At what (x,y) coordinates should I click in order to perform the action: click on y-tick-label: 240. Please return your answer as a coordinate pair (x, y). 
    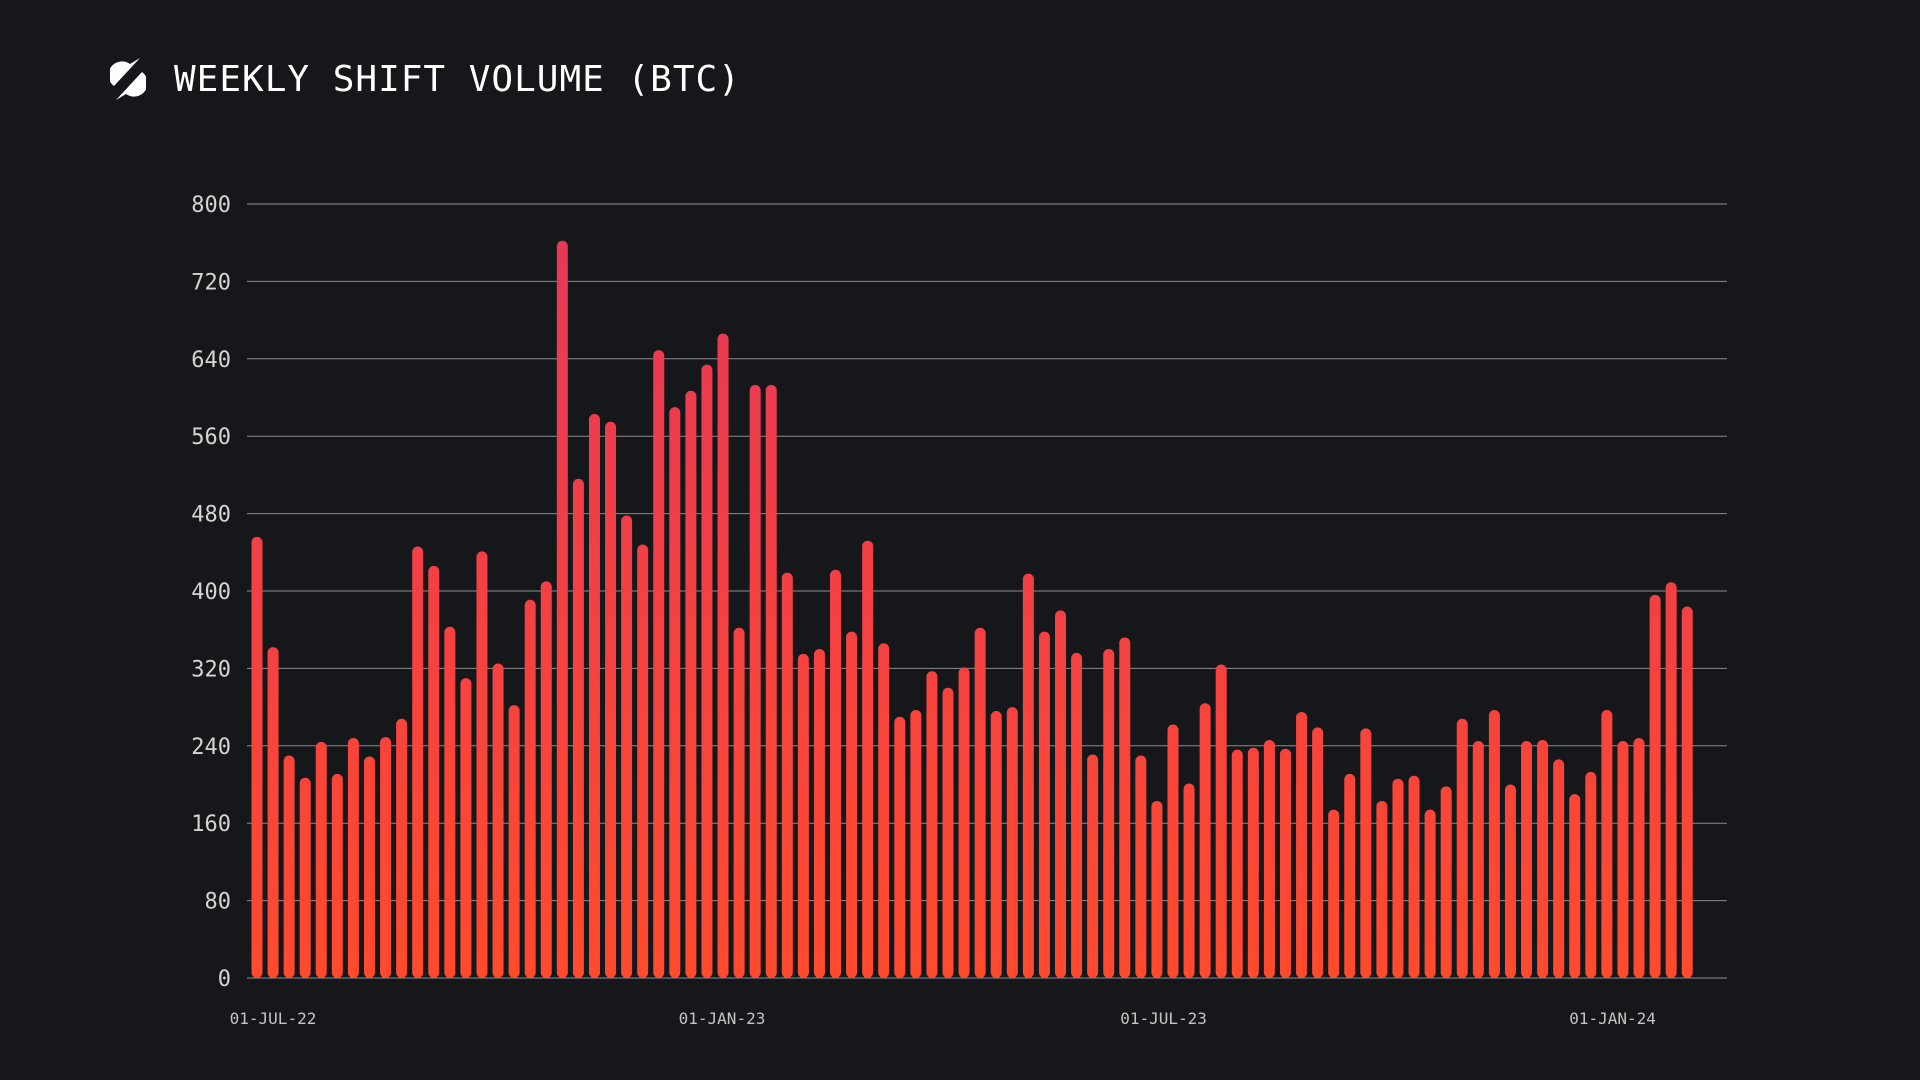
    Looking at the image, I should click on (211, 747).